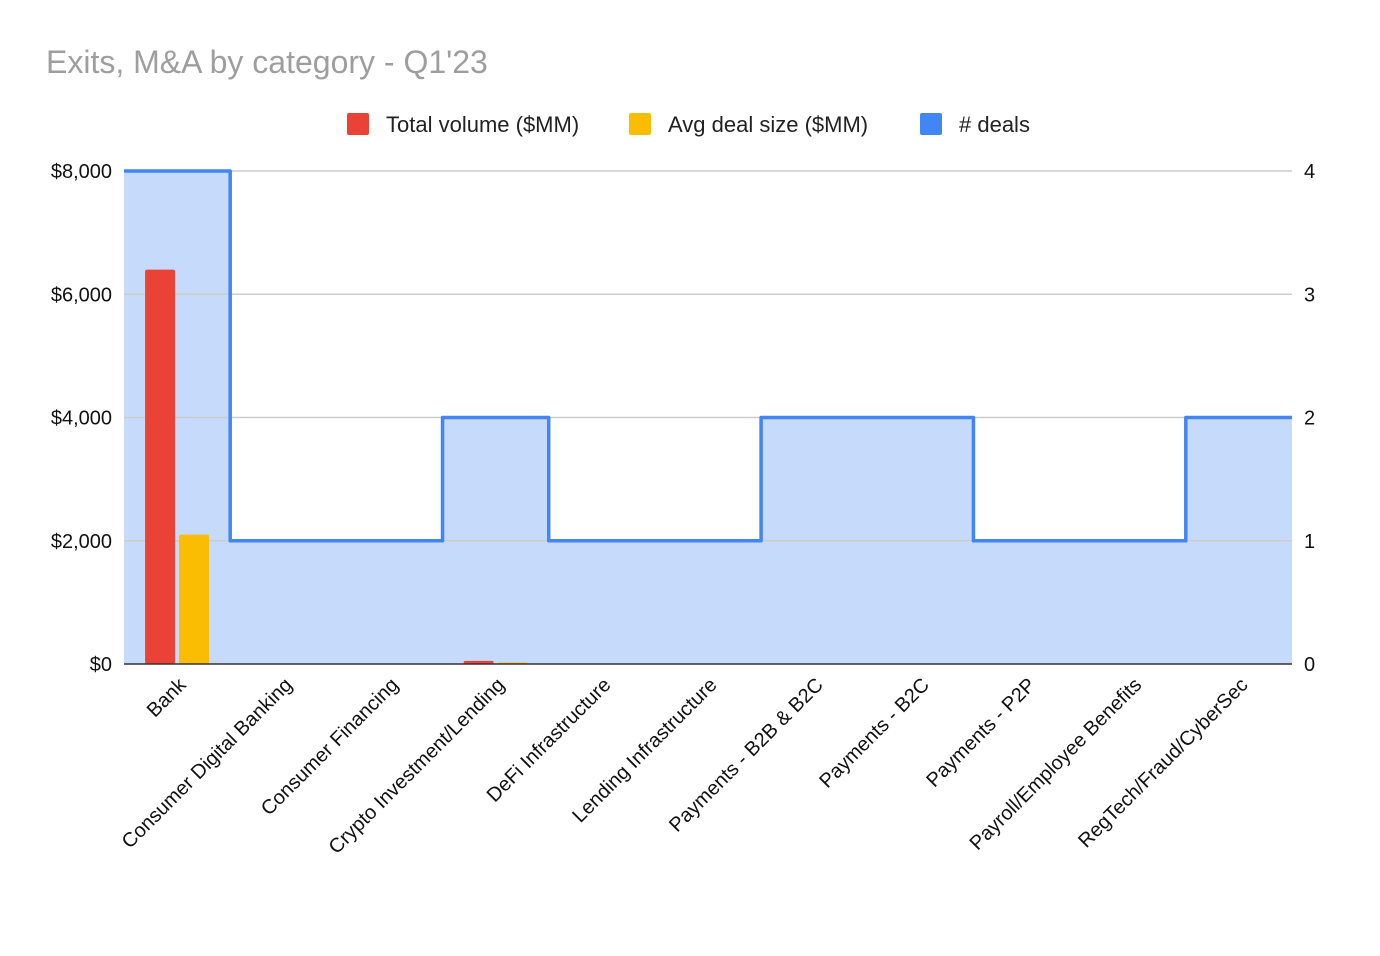  Describe the element at coordinates (994, 124) in the screenshot. I see `legend-label-2: # deals` at that location.